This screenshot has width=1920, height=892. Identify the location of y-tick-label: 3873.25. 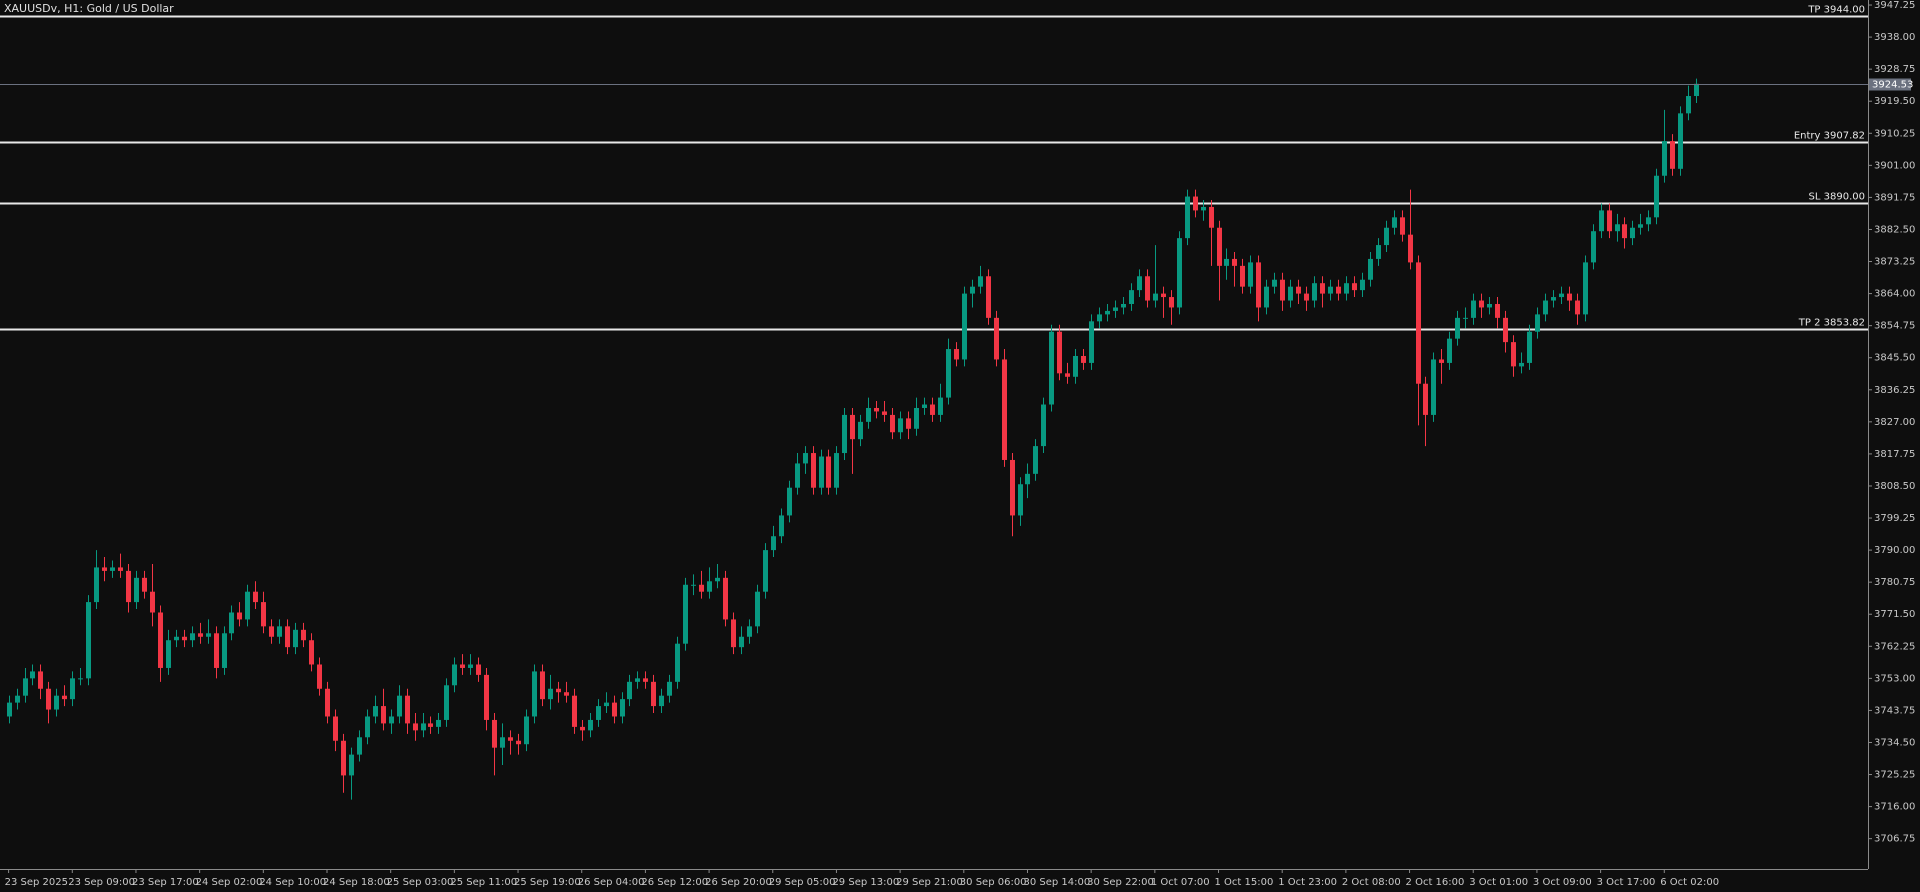
(1894, 262).